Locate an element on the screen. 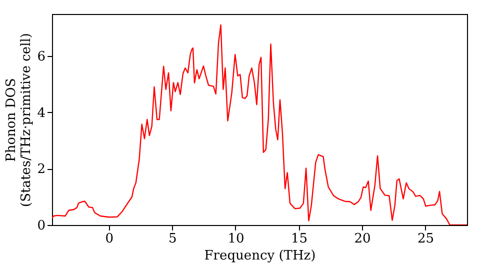 The width and height of the screenshot is (500, 280). x-tick-label: 15 is located at coordinates (299, 239).